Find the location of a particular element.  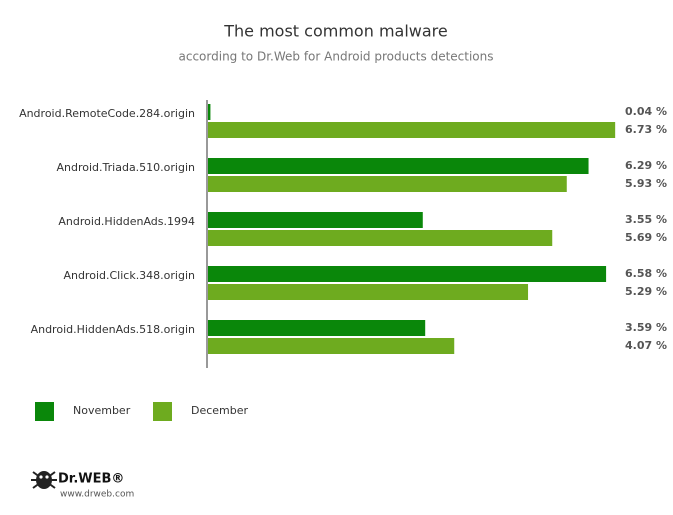

chart-title: The most common malware is located at coordinates (335, 31).